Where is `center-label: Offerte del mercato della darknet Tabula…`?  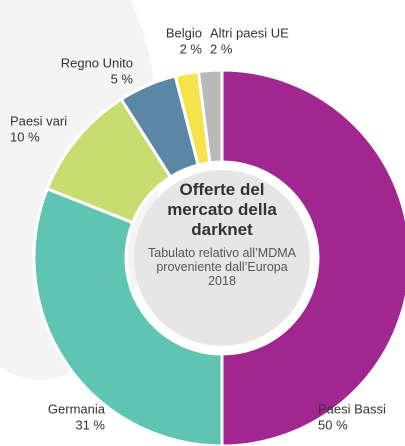 center-label: Offerte del mercato della darknet Tabula… is located at coordinates (222, 234).